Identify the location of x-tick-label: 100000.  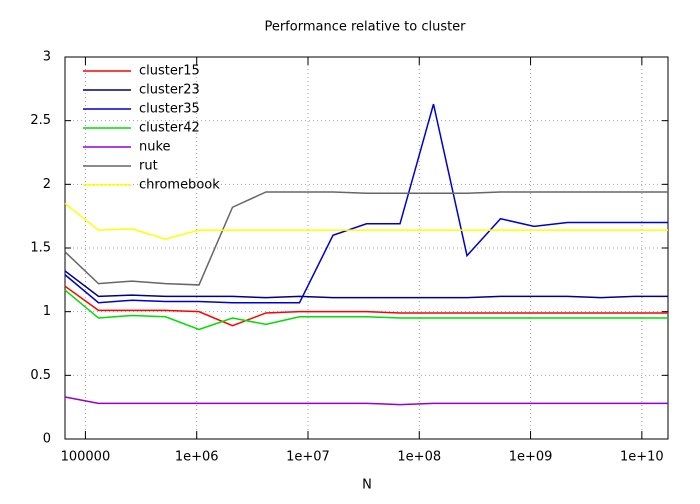
(86, 457).